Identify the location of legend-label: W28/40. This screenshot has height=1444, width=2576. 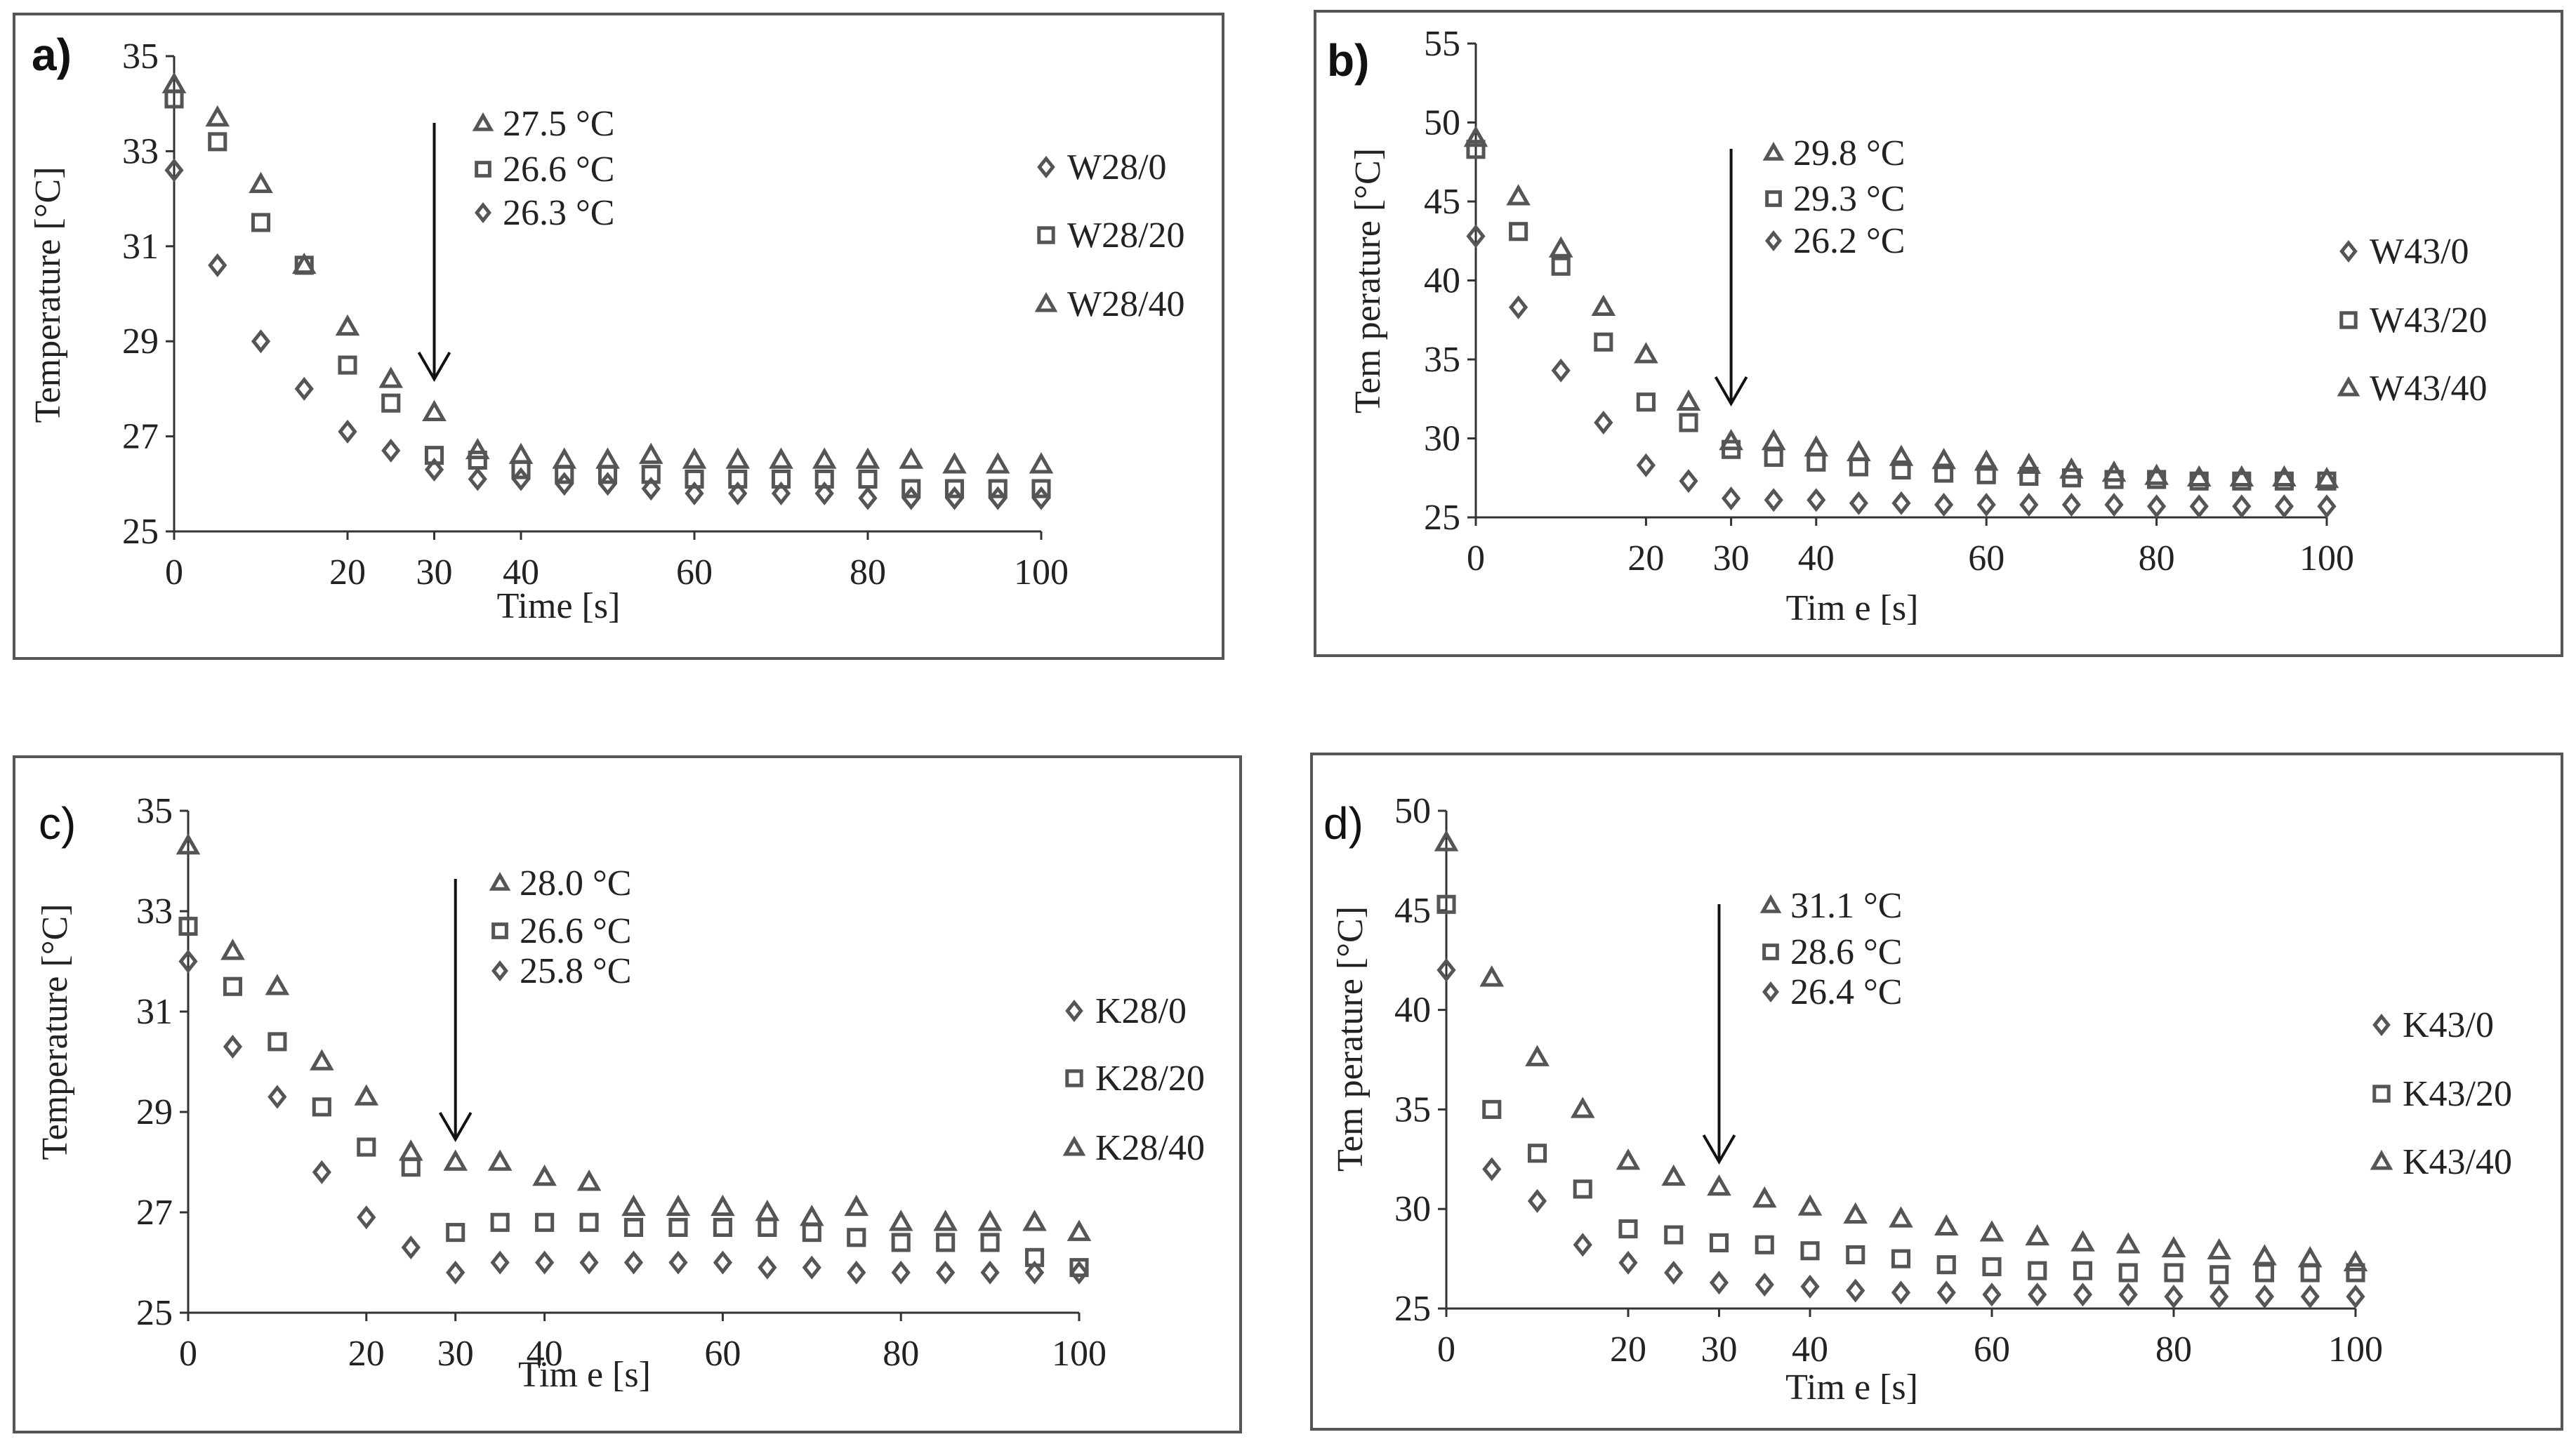
(1126, 304).